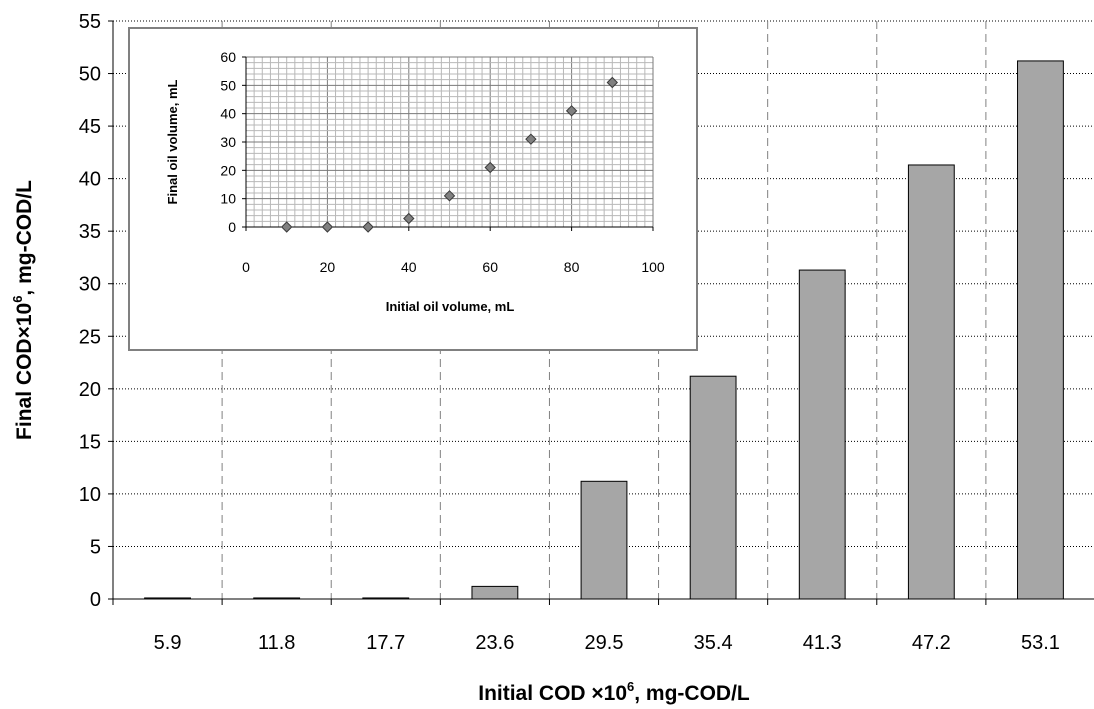 This screenshot has width=1094, height=709. What do you see at coordinates (90, 337) in the screenshot?
I see `y-tick-label: 25` at bounding box center [90, 337].